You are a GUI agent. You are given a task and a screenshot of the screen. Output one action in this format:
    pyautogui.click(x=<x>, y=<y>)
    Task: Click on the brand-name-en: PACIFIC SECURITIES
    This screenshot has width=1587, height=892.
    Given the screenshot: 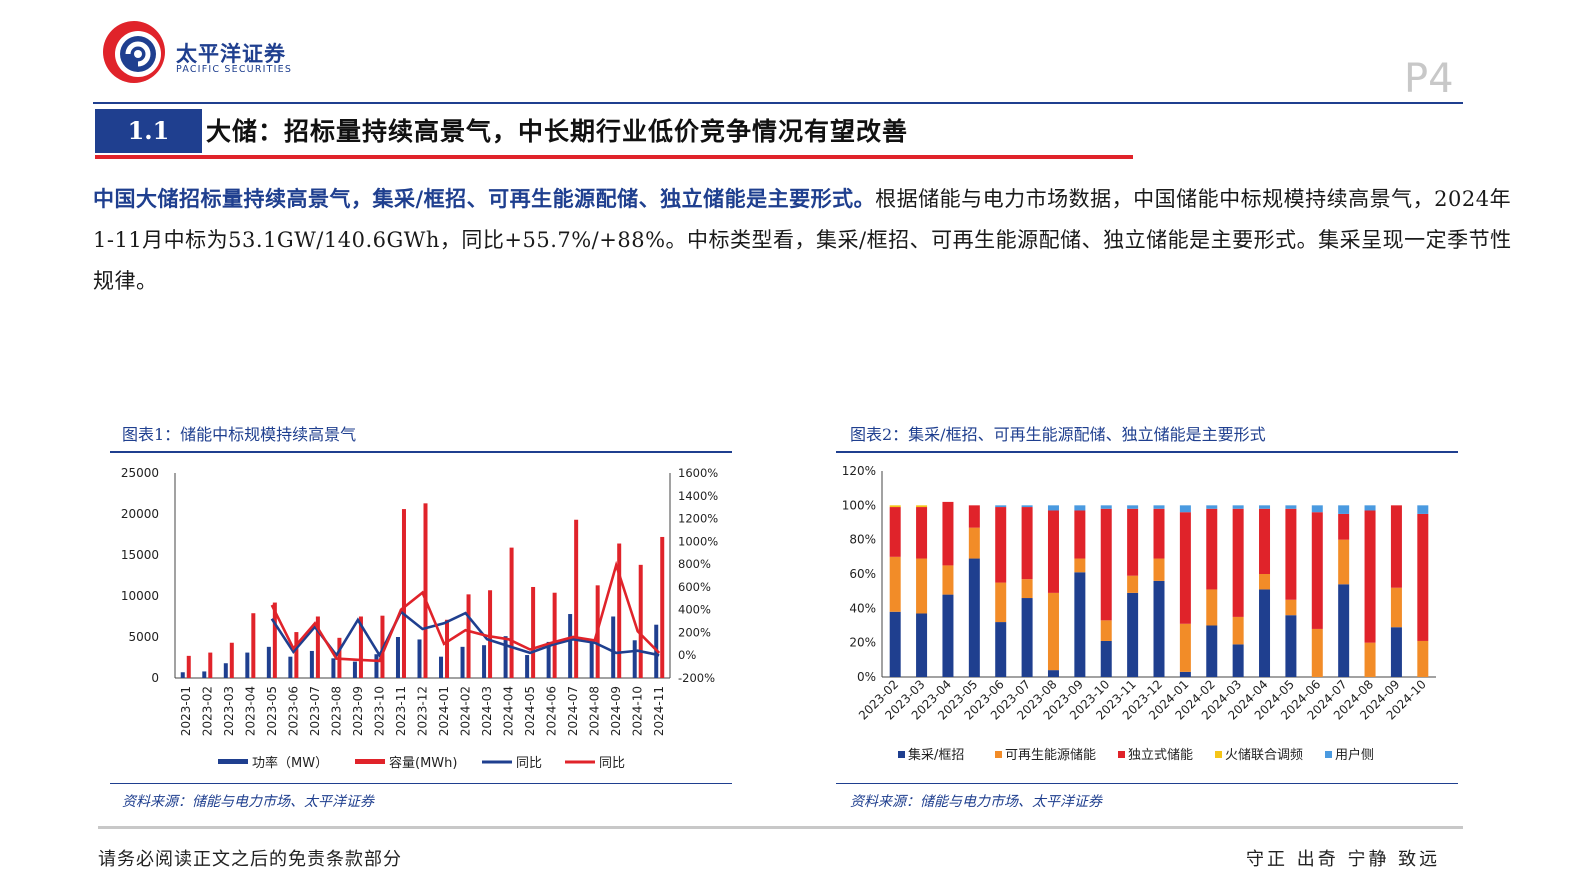 What is the action you would take?
    pyautogui.click(x=234, y=69)
    